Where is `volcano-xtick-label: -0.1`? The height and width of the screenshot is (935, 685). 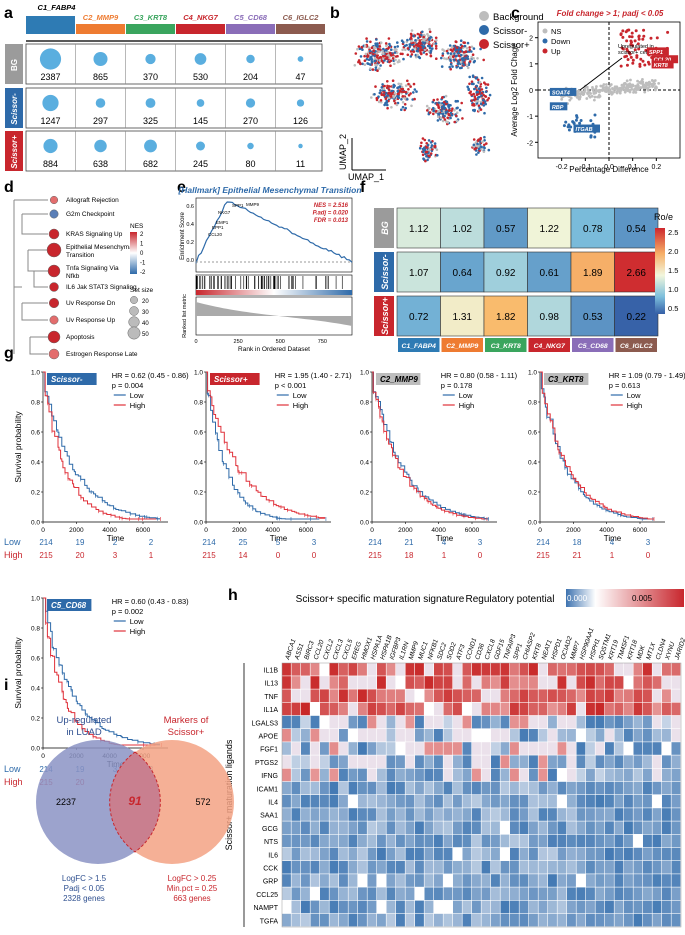 volcano-xtick-label: -0.1 is located at coordinates (585, 167).